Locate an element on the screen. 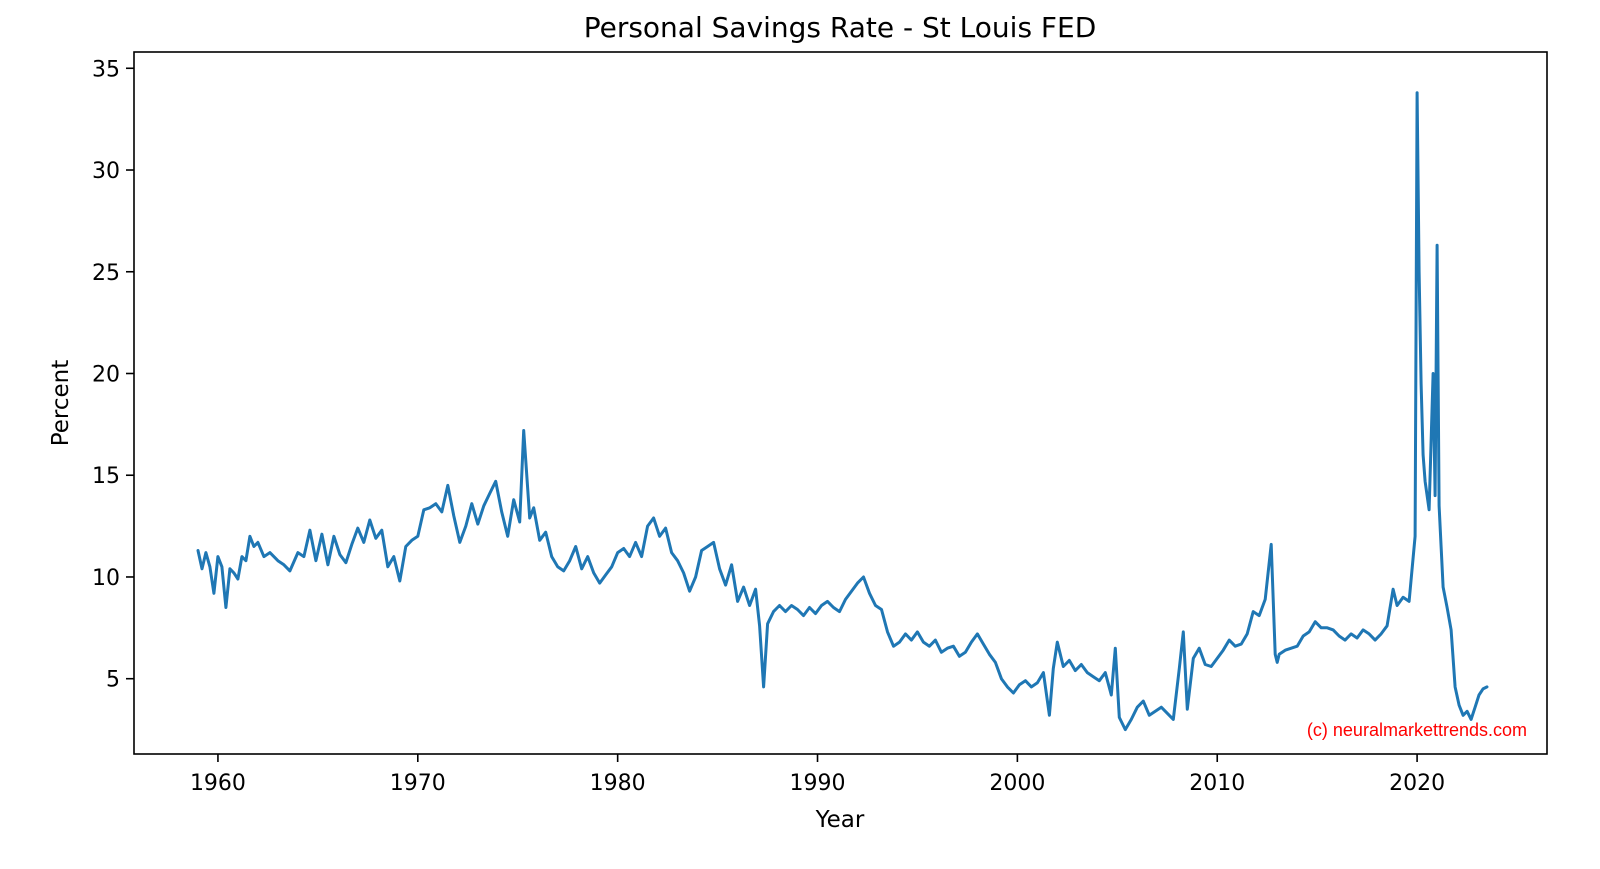  y-tick-label: 30 is located at coordinates (106, 171).